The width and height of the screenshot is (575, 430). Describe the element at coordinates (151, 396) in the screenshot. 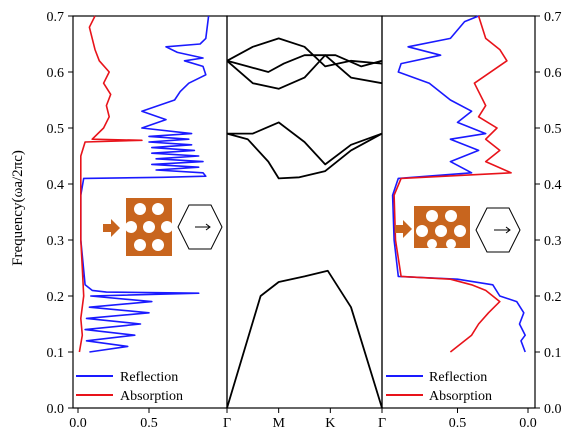

I see `legend-left-absorption: Absorption` at that location.